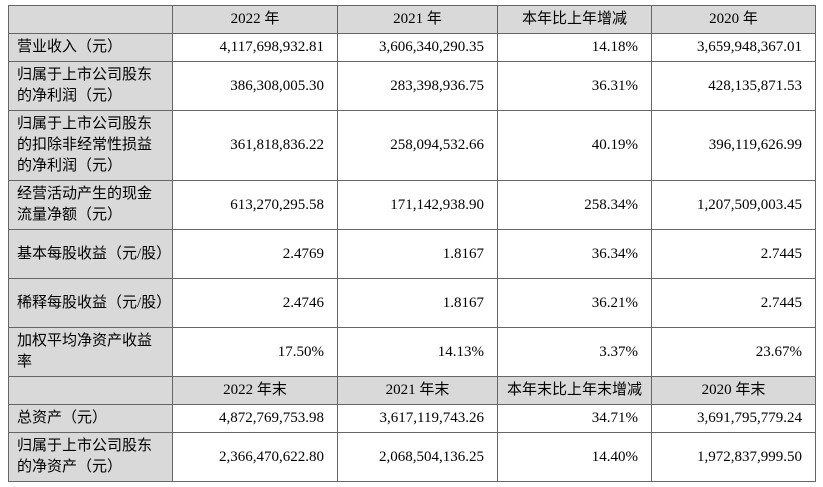  I want to click on row-label-cell: 稀释每股收益（元/股）, so click(90, 303).